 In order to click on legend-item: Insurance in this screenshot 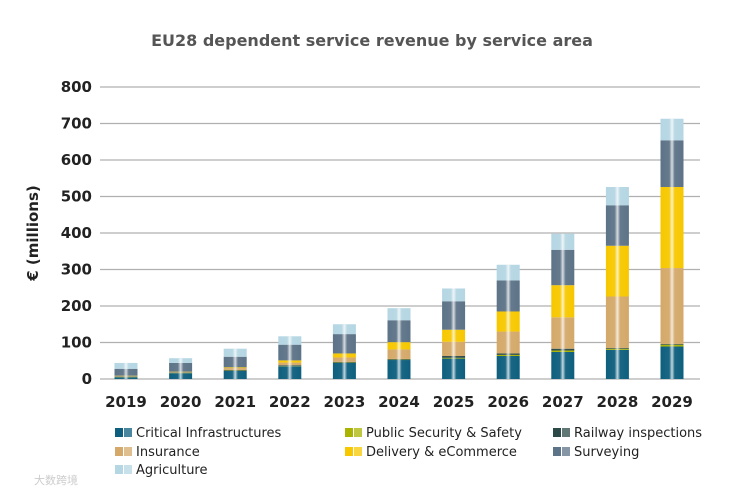, I will do `click(157, 452)`.